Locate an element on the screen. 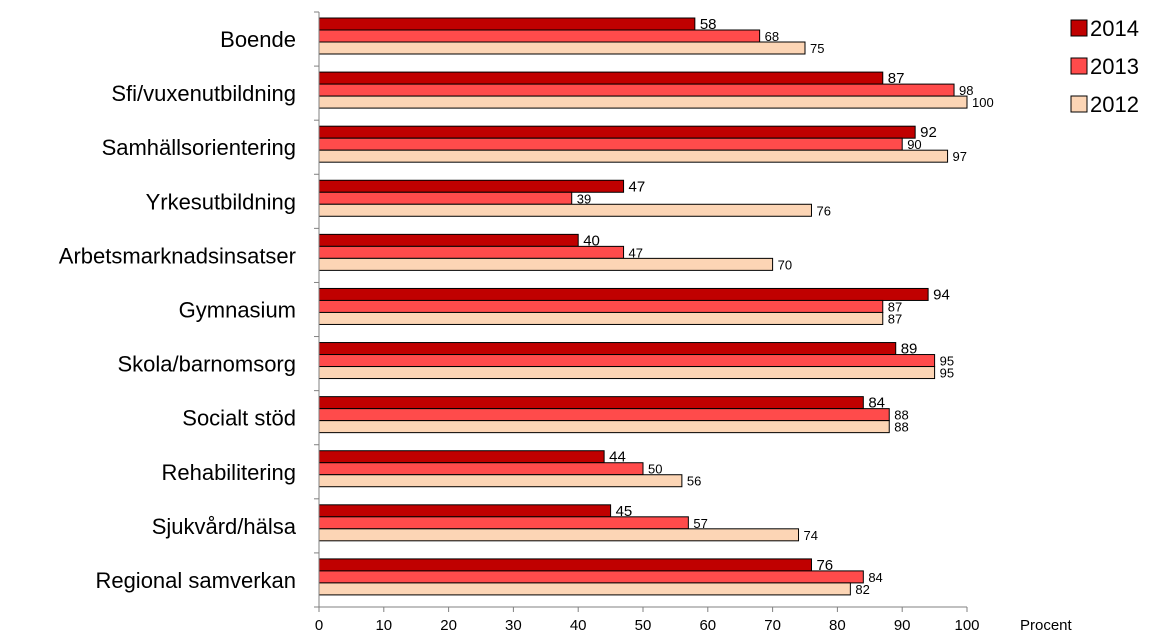 This screenshot has width=1157, height=635. category-label: Gymnasium is located at coordinates (237, 310).